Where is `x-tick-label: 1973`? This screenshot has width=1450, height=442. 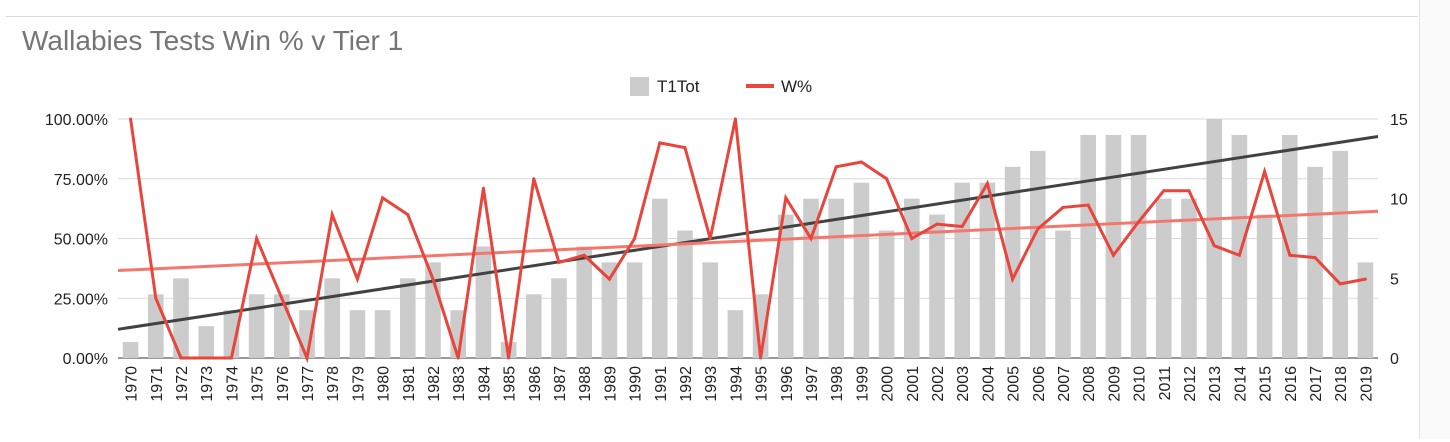
x-tick-label: 1973 is located at coordinates (207, 384).